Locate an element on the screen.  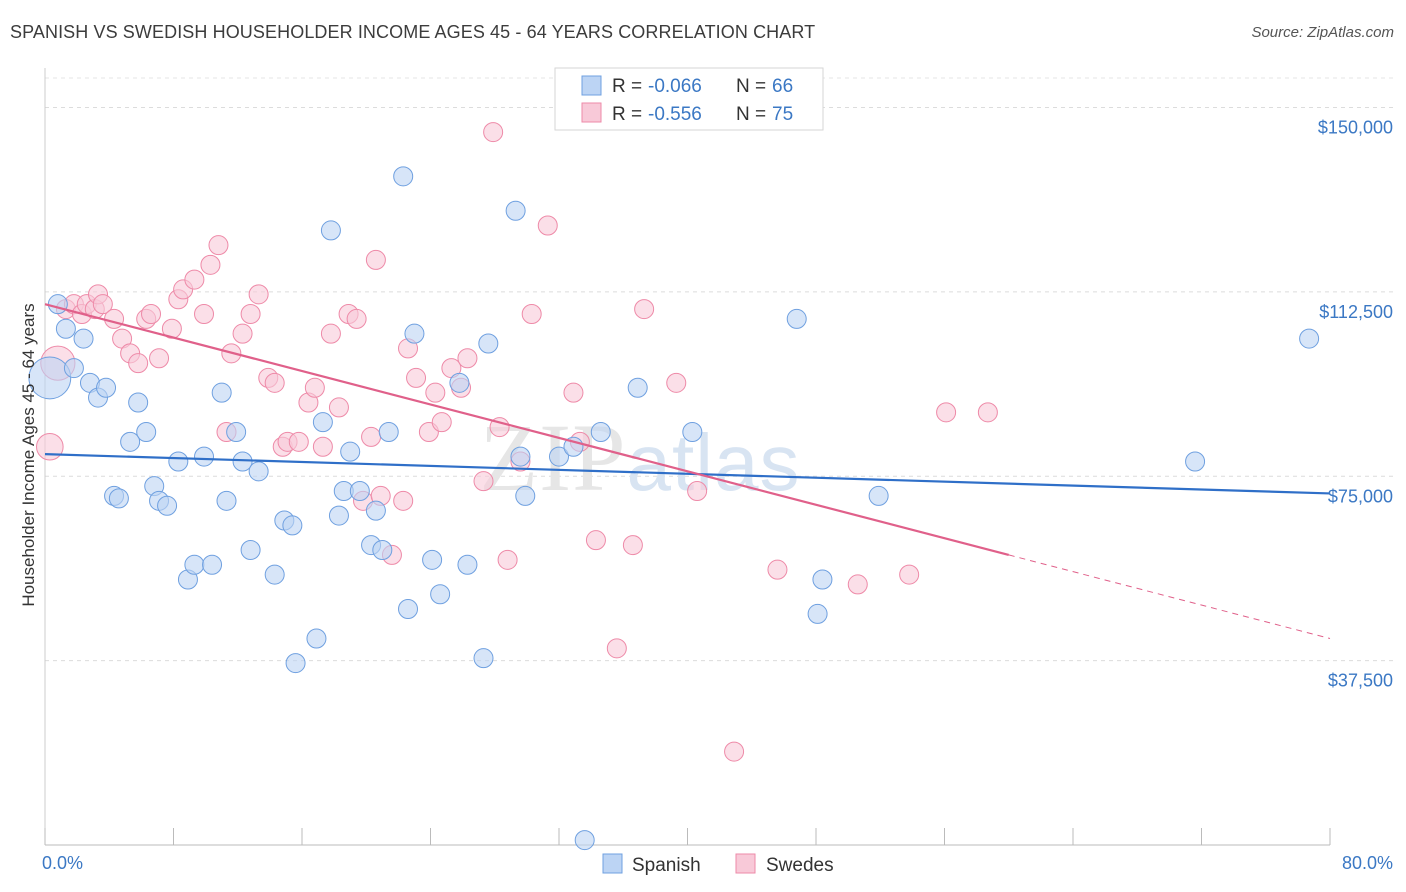
y-axis-label: Householder Income Ages 45 - 64 years is located at coordinates (28, 454).